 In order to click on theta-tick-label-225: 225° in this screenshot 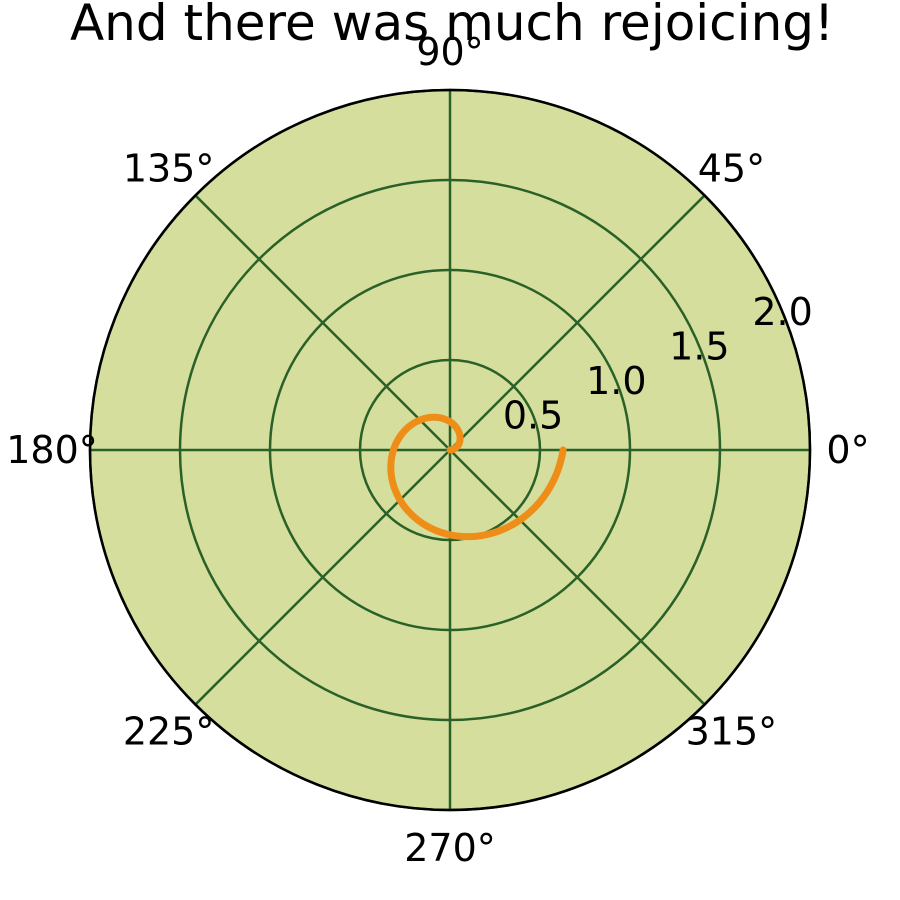, I will do `click(169, 731)`.